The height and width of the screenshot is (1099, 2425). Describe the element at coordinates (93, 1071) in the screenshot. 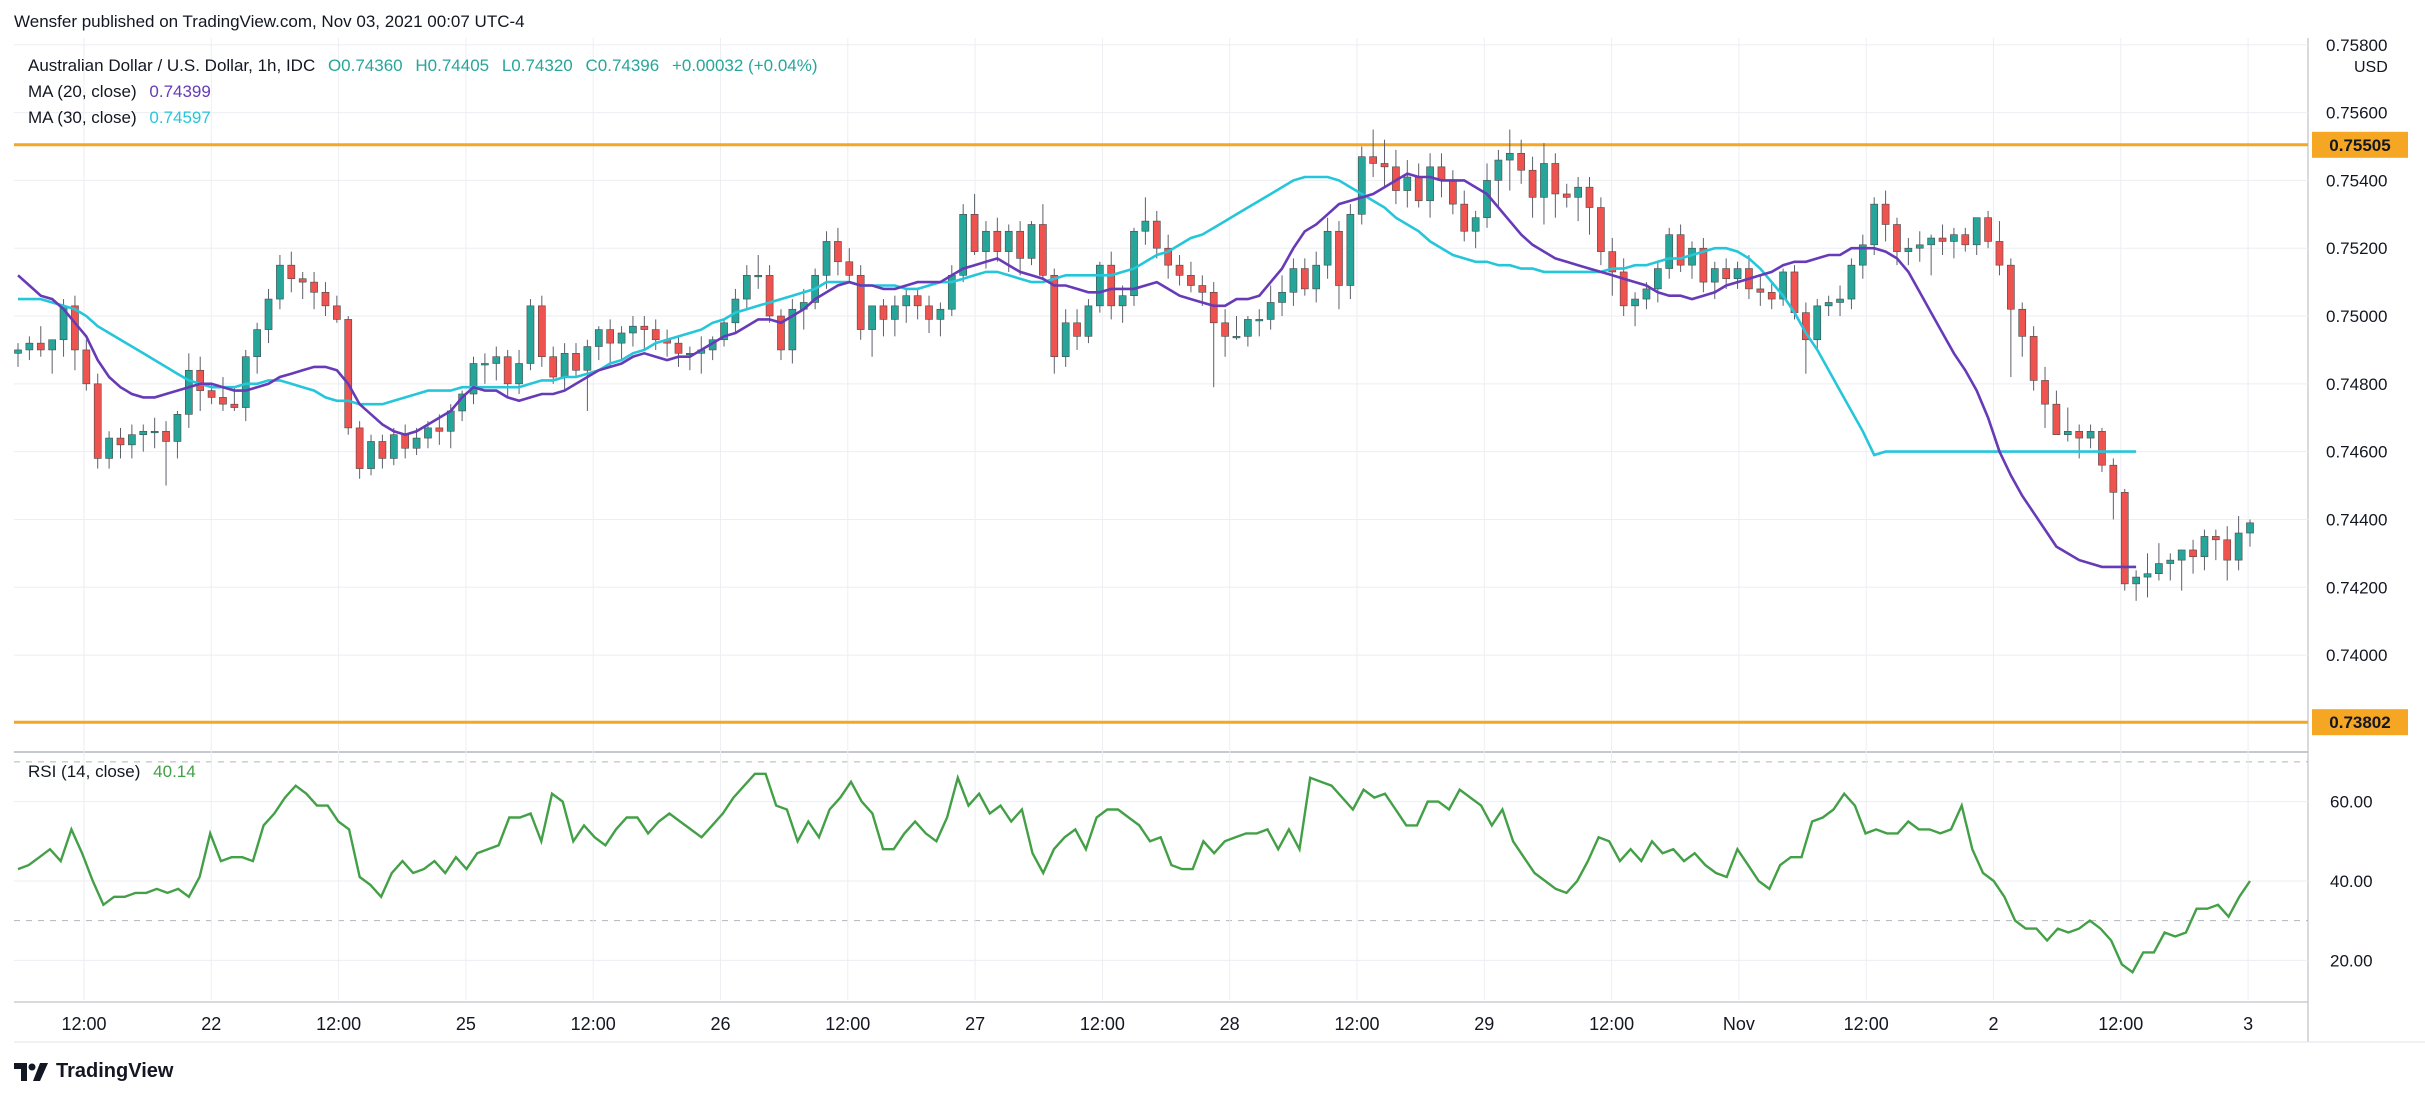

I see `tradingview-logo: TradingView` at that location.